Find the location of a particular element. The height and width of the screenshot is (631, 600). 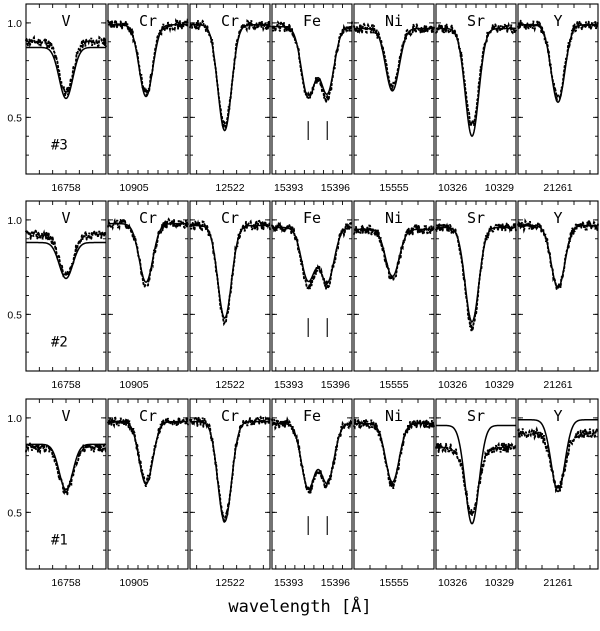

observed-spectrum-r2-c5 is located at coordinates (394, 252).